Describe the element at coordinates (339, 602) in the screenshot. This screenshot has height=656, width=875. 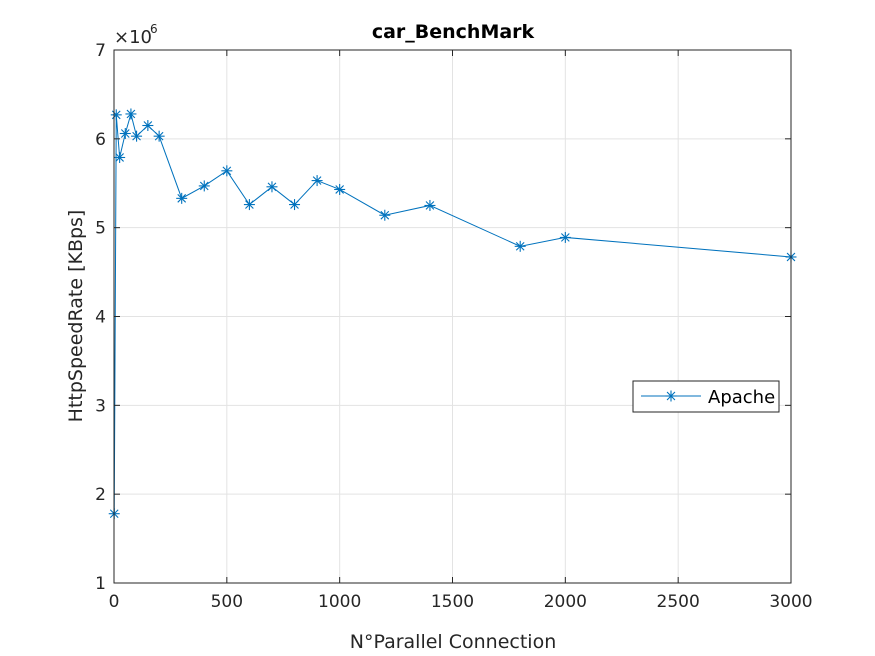
I see `x-tick-label: 1000` at that location.